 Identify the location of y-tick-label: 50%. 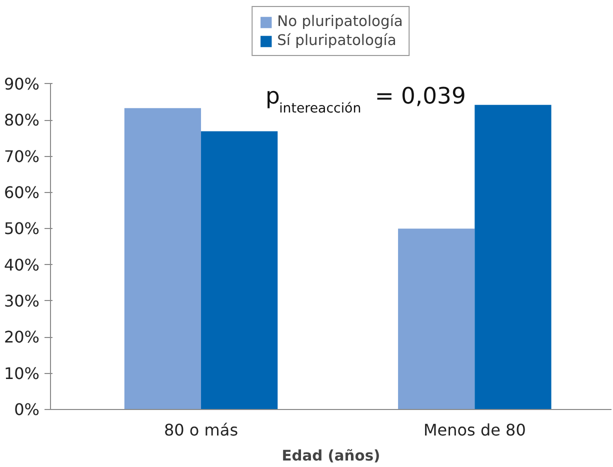
(22, 228).